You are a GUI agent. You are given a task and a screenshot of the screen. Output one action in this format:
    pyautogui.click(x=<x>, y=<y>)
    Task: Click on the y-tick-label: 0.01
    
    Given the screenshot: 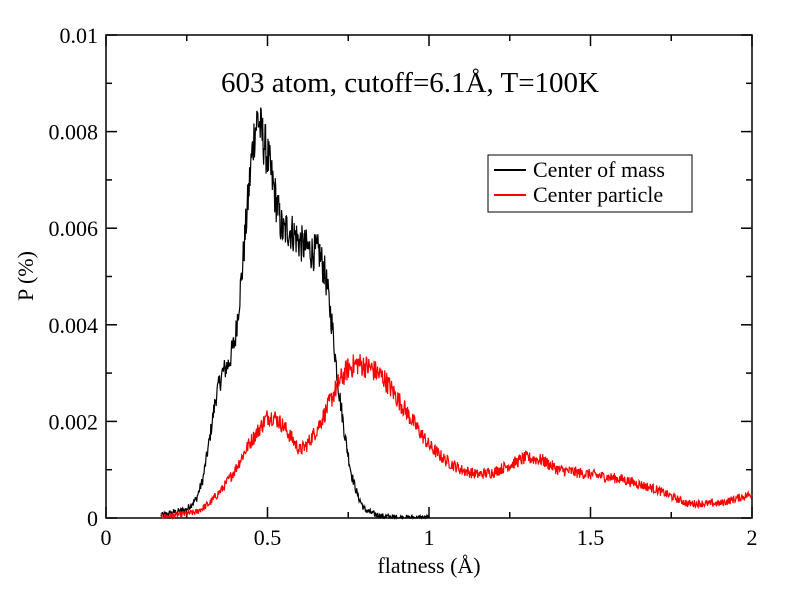 What is the action you would take?
    pyautogui.click(x=79, y=35)
    